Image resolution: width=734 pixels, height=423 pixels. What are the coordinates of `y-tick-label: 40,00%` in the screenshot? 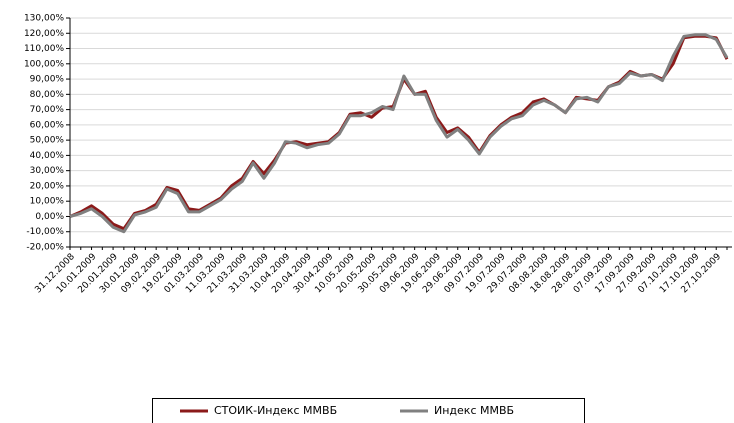 It's located at (47, 156).